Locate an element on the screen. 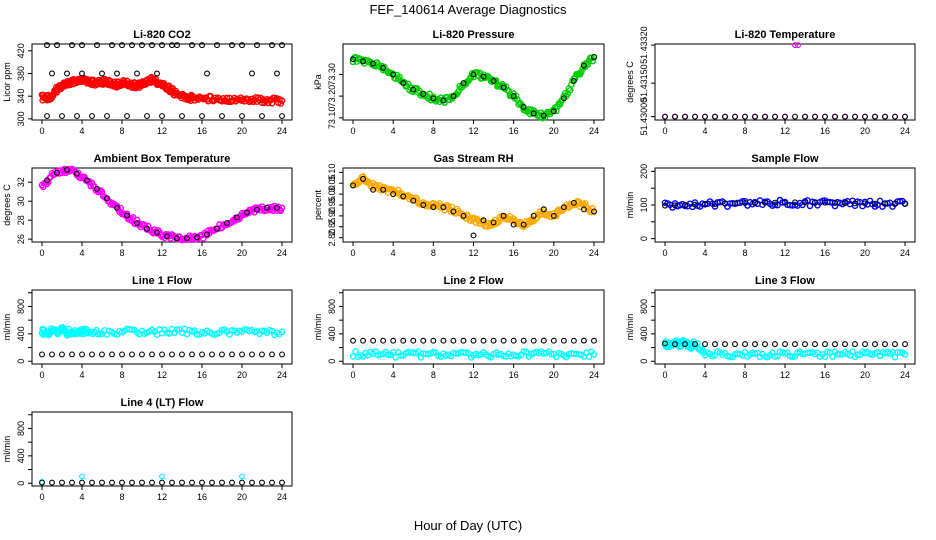 The width and height of the screenshot is (936, 540). chart-title: Sample Flow is located at coordinates (785, 159).